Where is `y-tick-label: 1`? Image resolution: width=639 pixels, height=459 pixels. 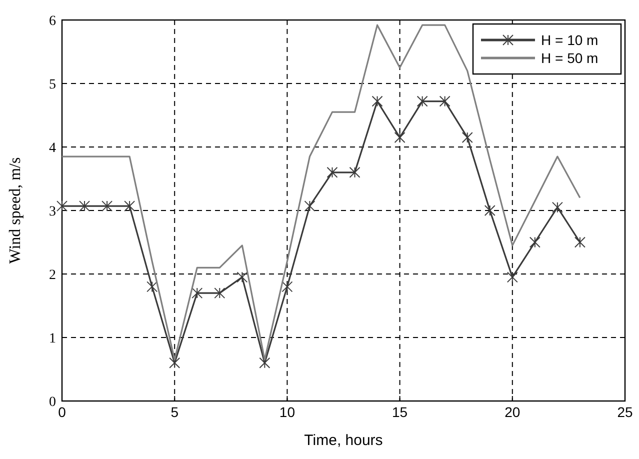
y-tick-label: 1 is located at coordinates (52, 339).